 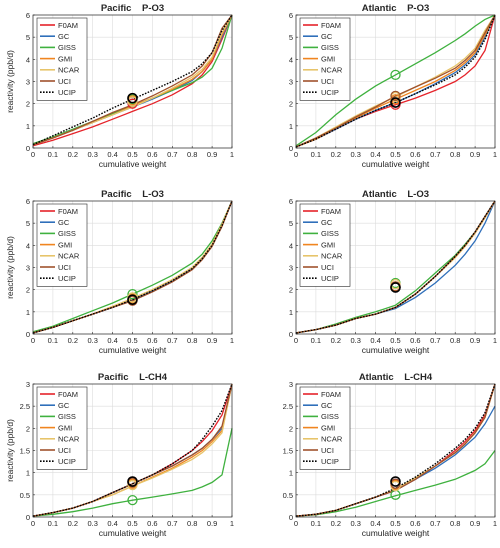 I want to click on panel-title: Atlantic L-CH4, so click(x=396, y=377).